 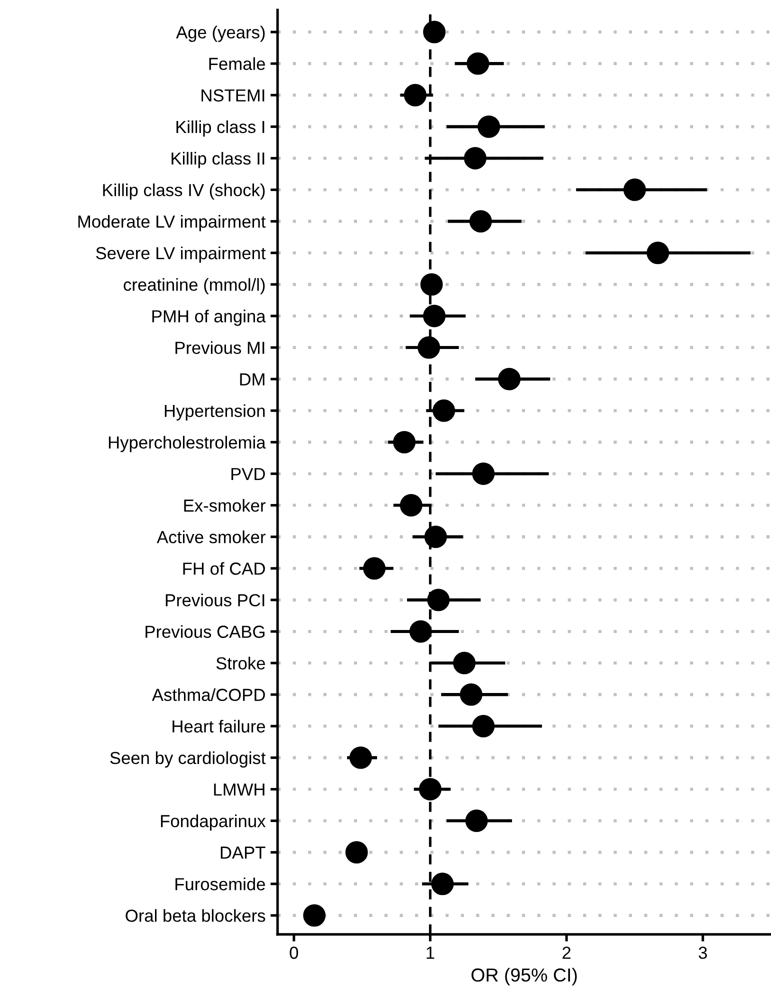 What do you see at coordinates (224, 568) in the screenshot?
I see `y-tick-label: FH of CAD` at bounding box center [224, 568].